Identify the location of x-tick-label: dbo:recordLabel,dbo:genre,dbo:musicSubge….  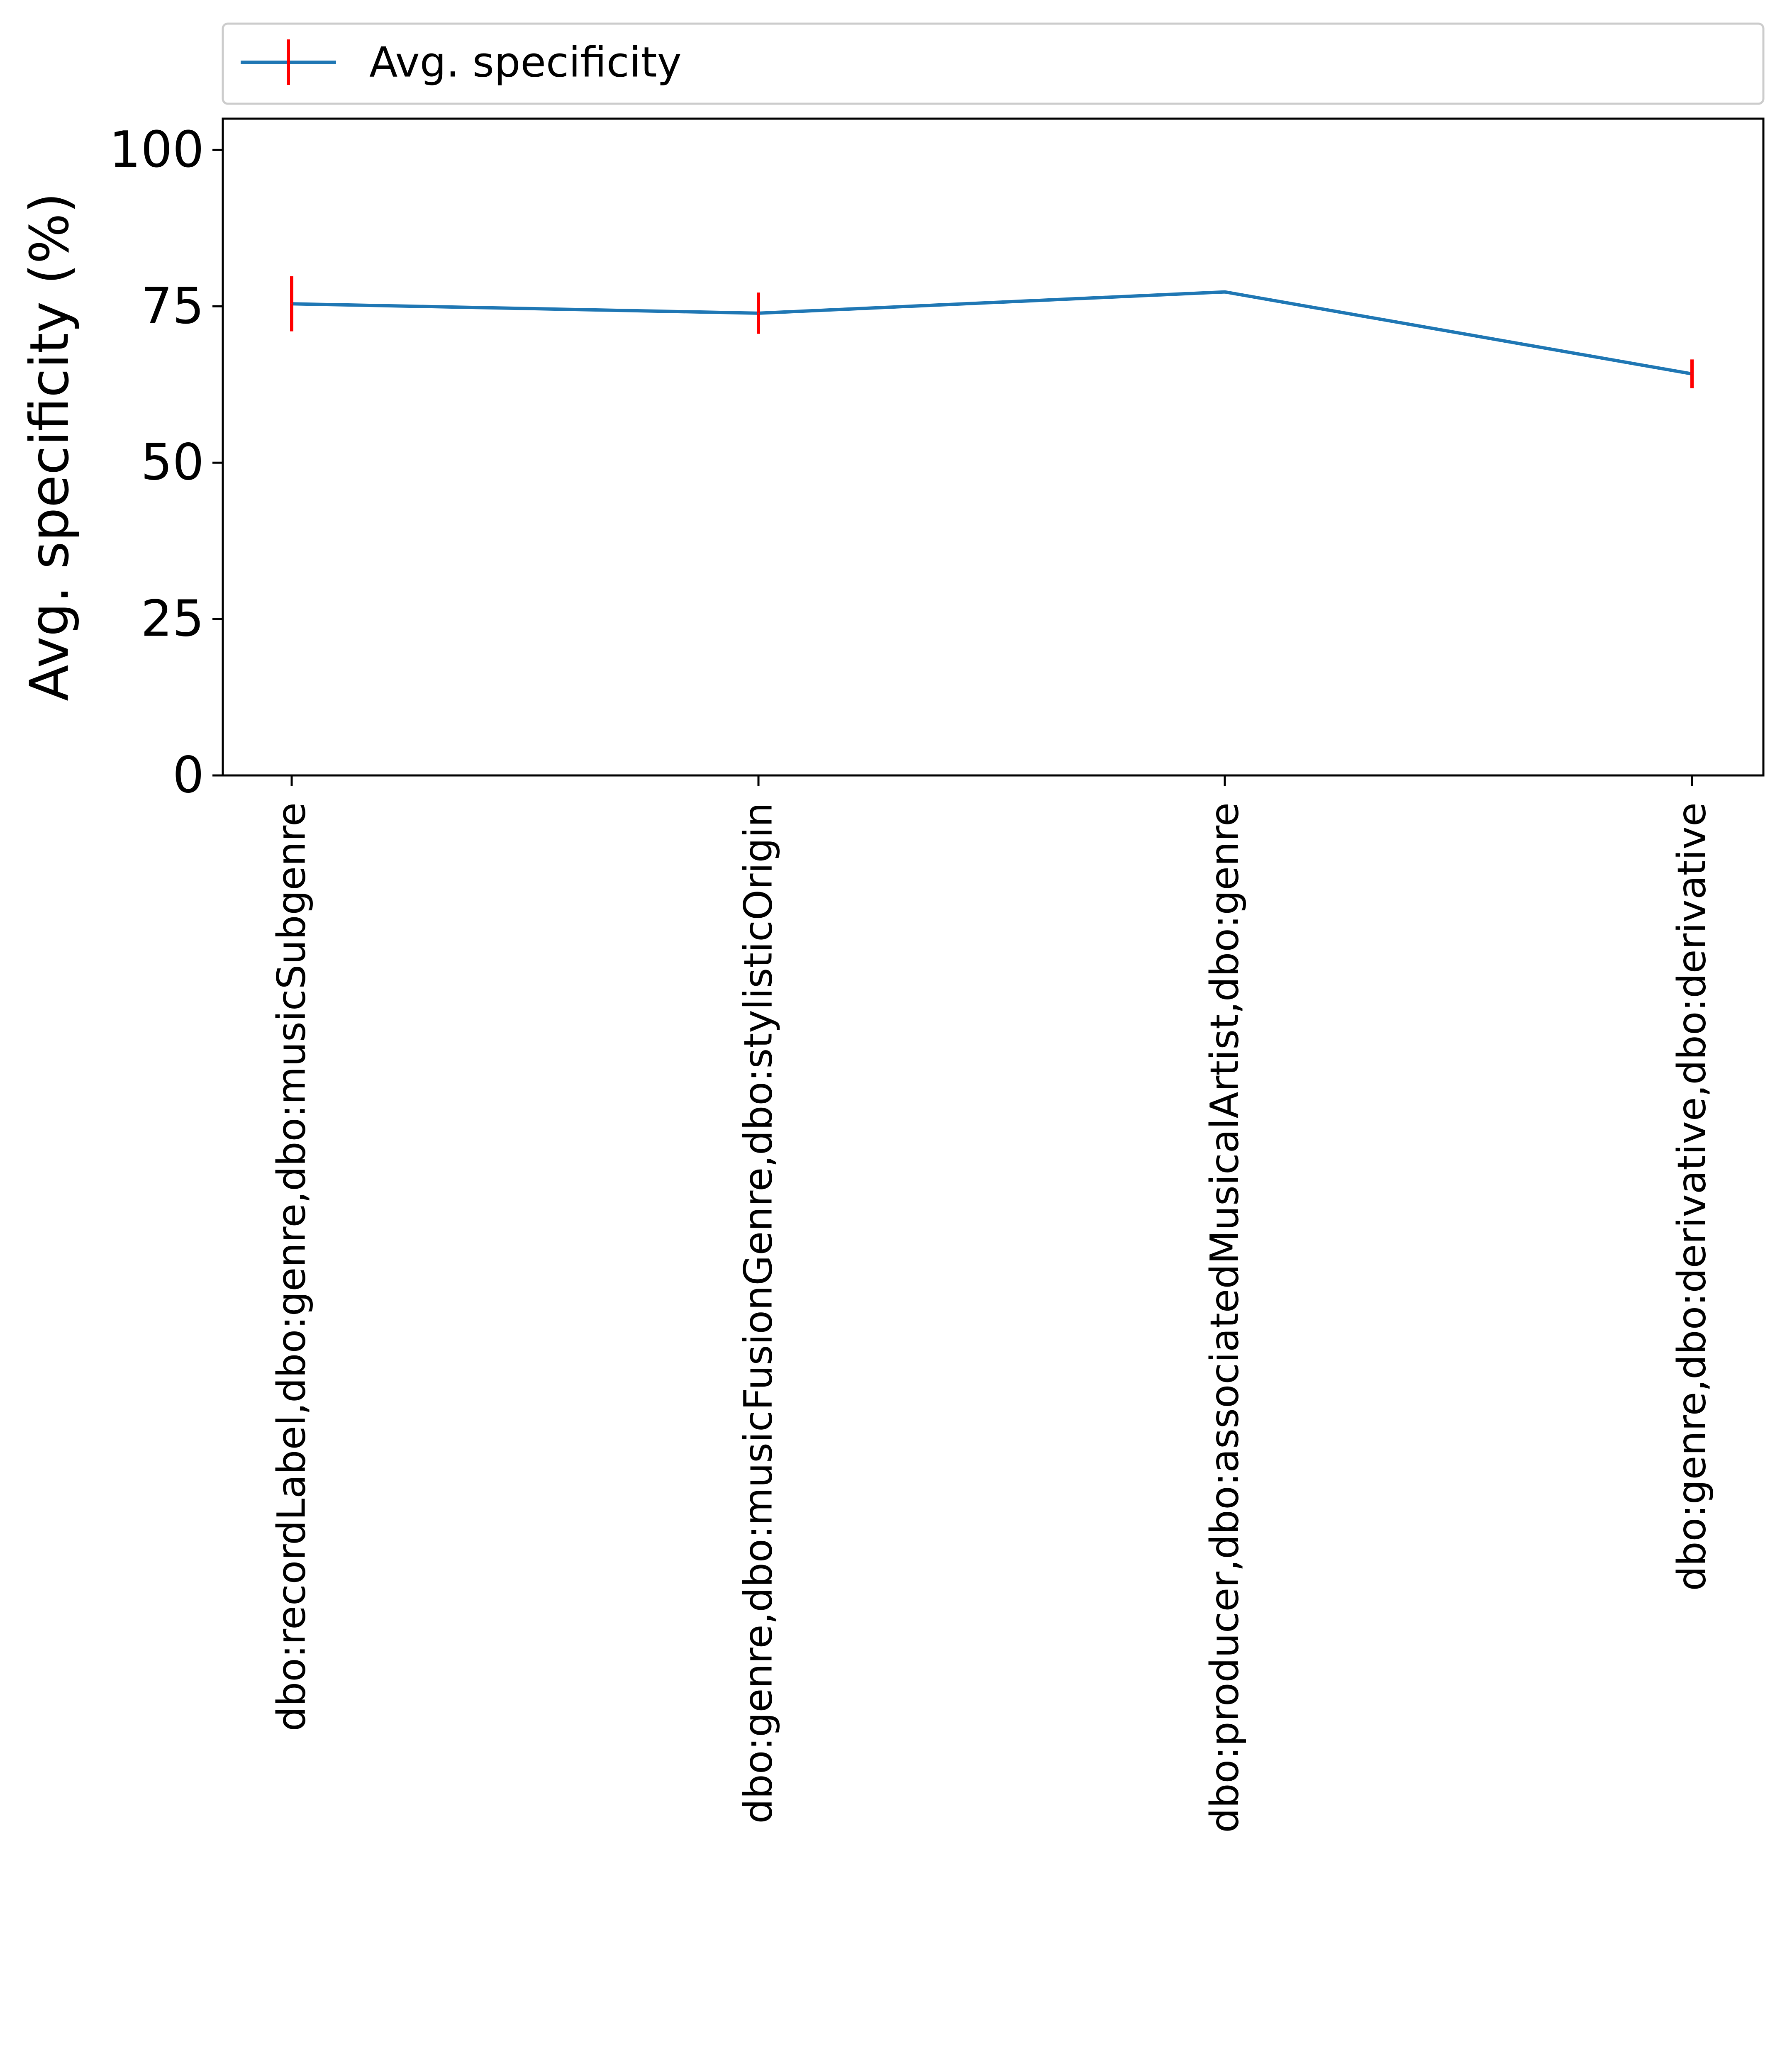
(292, 1266).